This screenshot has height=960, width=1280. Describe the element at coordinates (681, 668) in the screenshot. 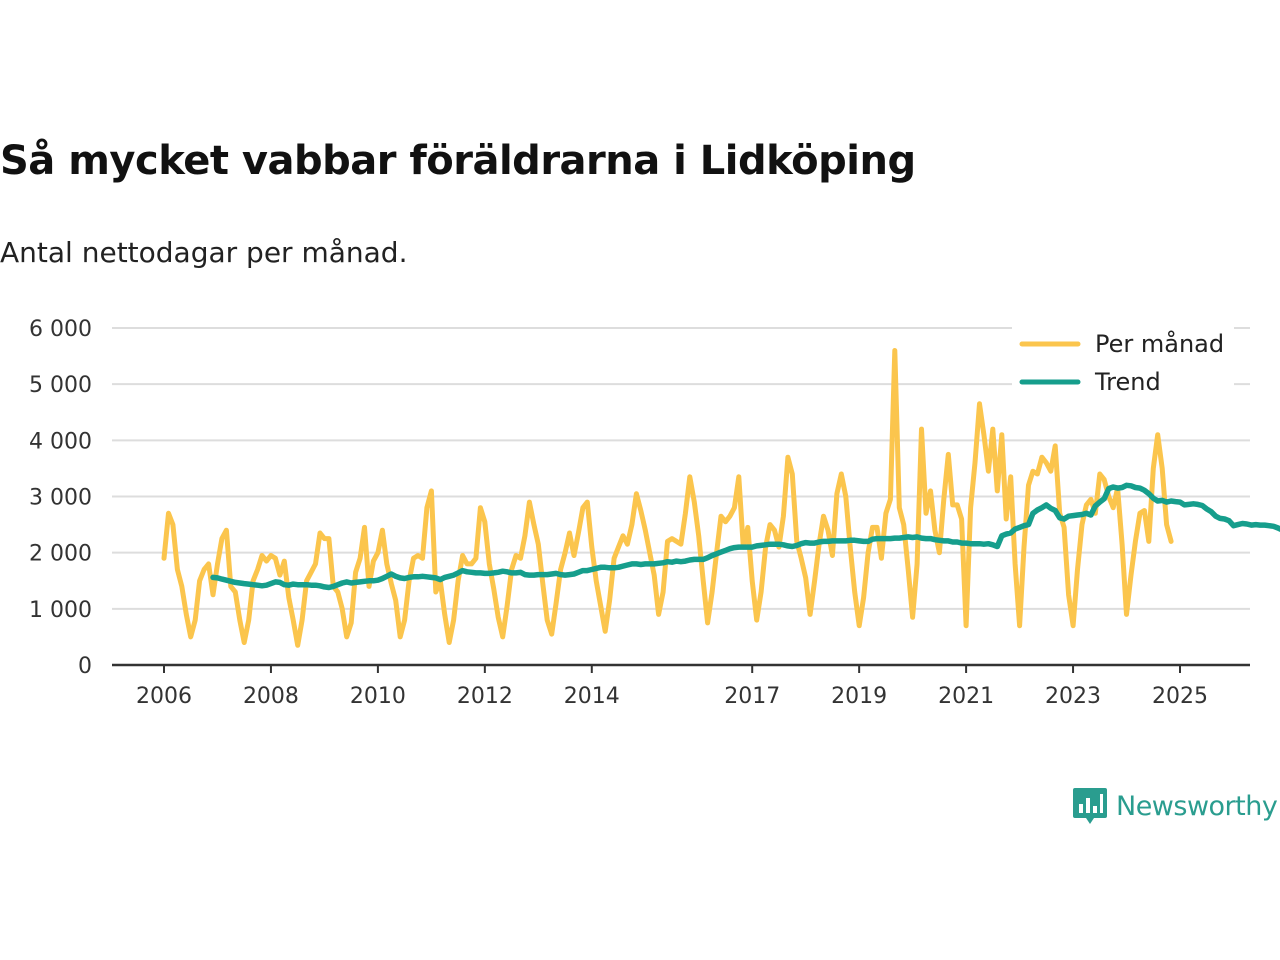

I see `x-axis` at that location.